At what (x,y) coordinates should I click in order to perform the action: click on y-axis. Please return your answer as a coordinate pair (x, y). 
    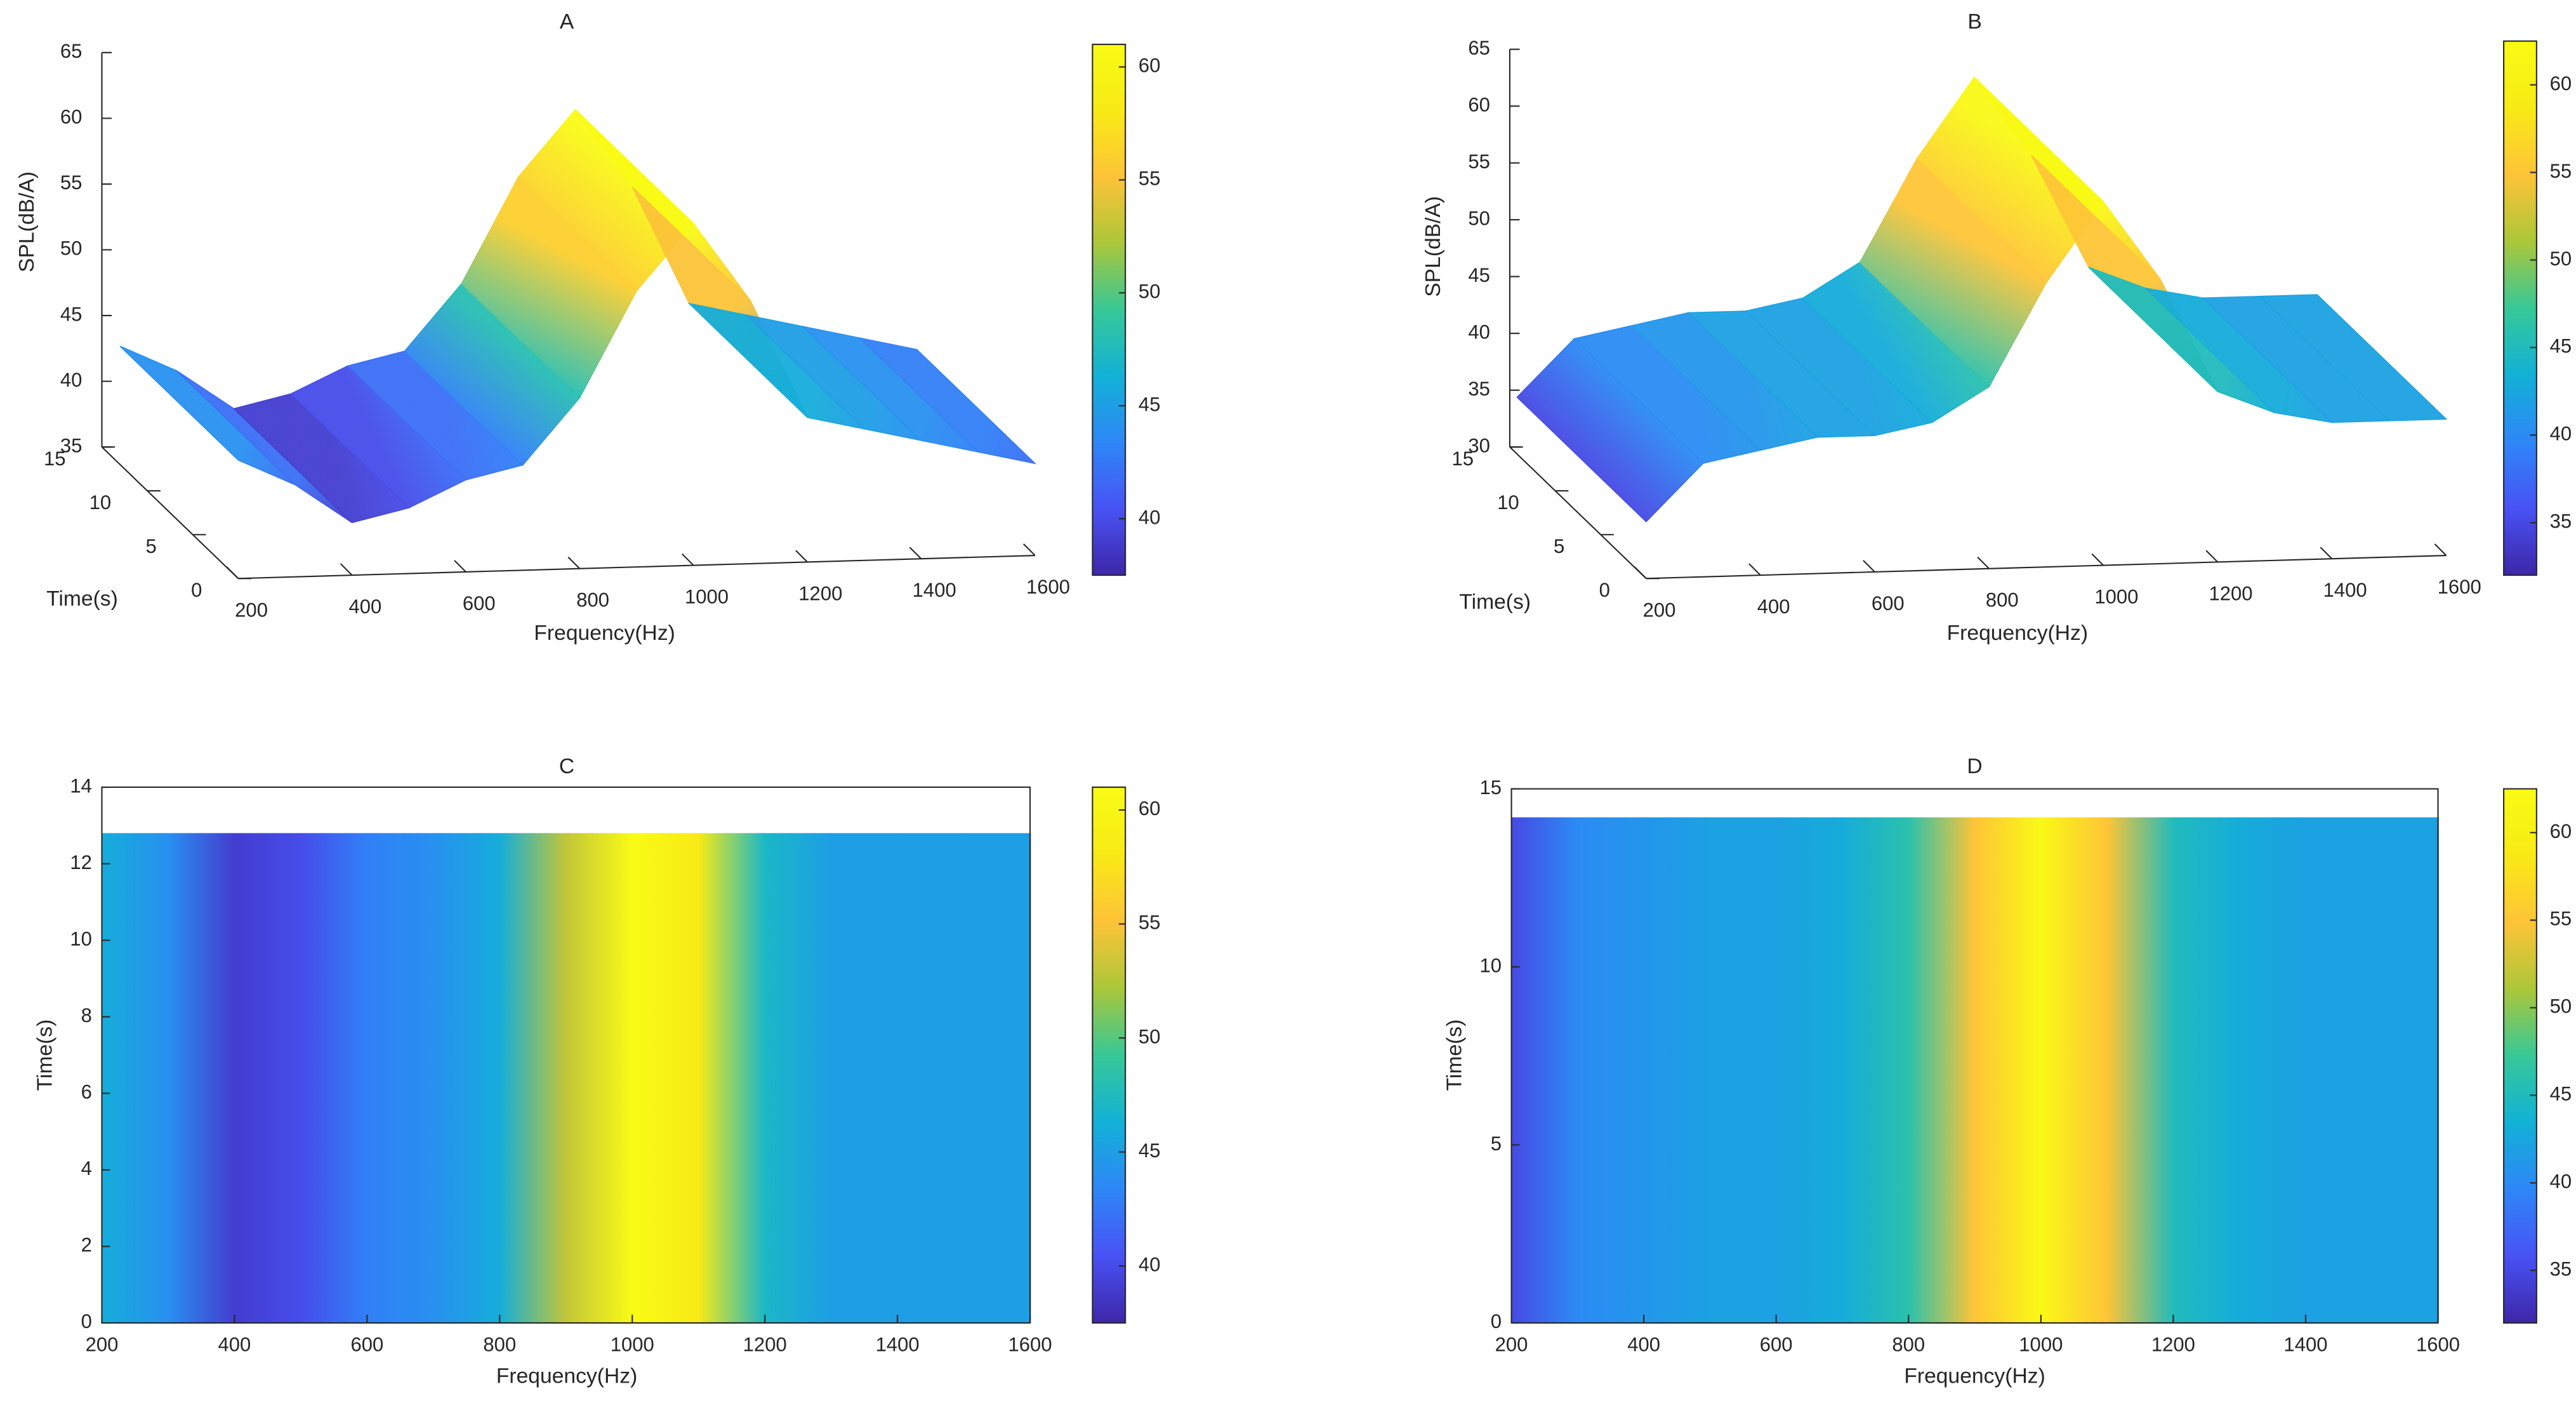
    Looking at the image, I should click on (1578, 513).